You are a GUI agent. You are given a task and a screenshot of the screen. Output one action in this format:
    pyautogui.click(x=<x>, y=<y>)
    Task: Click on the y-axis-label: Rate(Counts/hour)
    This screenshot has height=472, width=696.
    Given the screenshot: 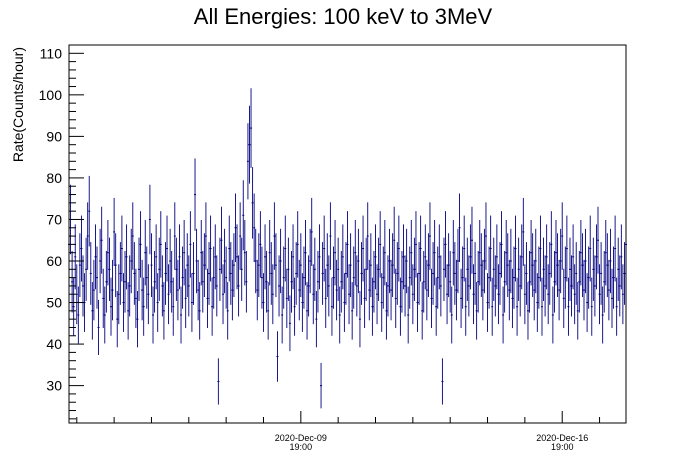 What is the action you would take?
    pyautogui.click(x=18, y=104)
    